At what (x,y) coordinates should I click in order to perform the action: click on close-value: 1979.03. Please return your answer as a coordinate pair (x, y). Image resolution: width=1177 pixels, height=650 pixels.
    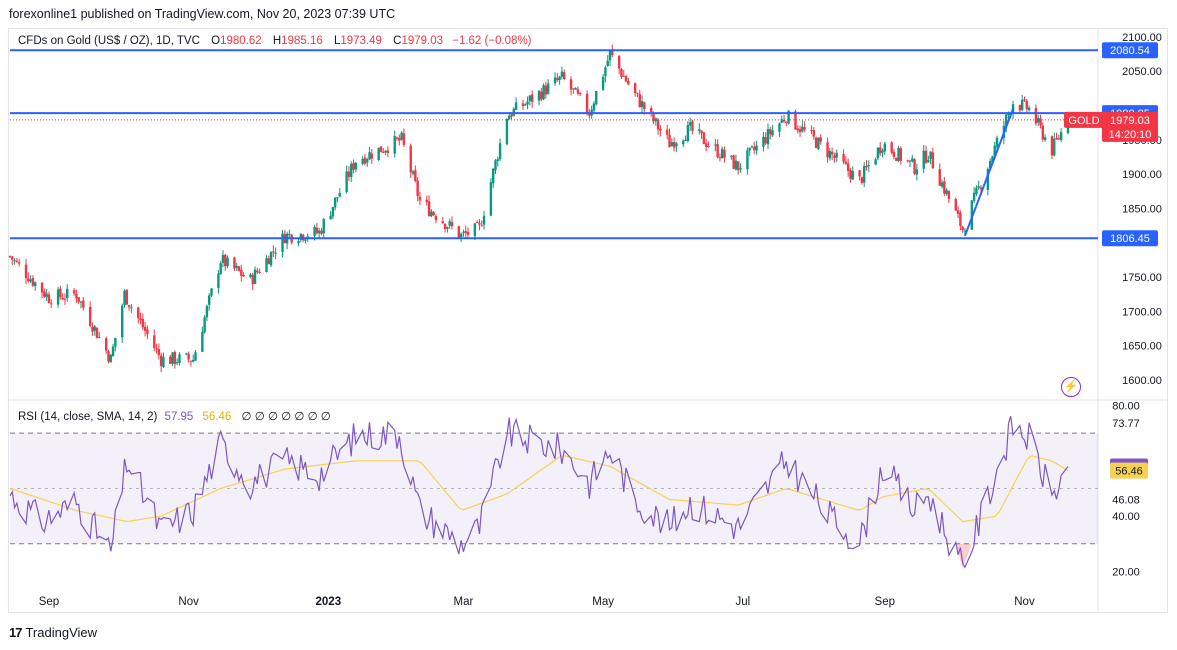
    Looking at the image, I should click on (422, 41).